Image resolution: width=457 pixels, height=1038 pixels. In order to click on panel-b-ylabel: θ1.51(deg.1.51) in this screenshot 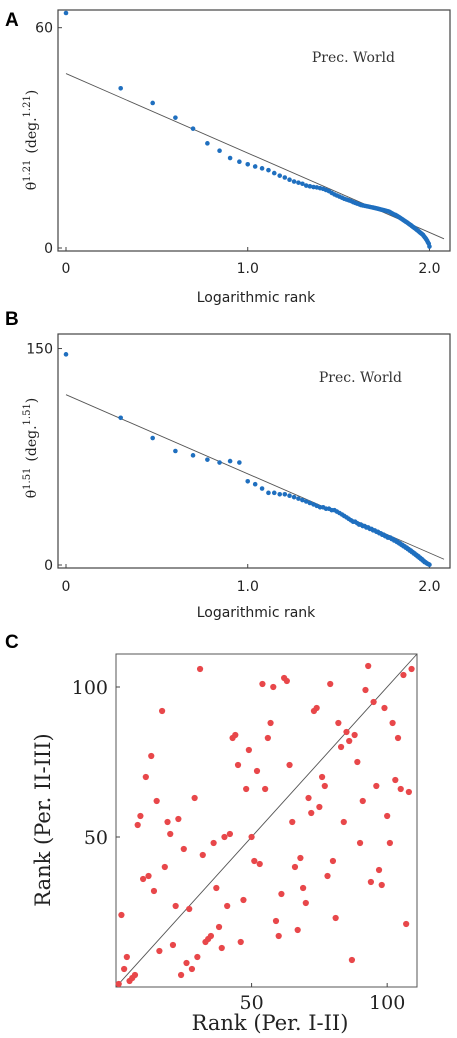, I will do `click(31, 448)`.